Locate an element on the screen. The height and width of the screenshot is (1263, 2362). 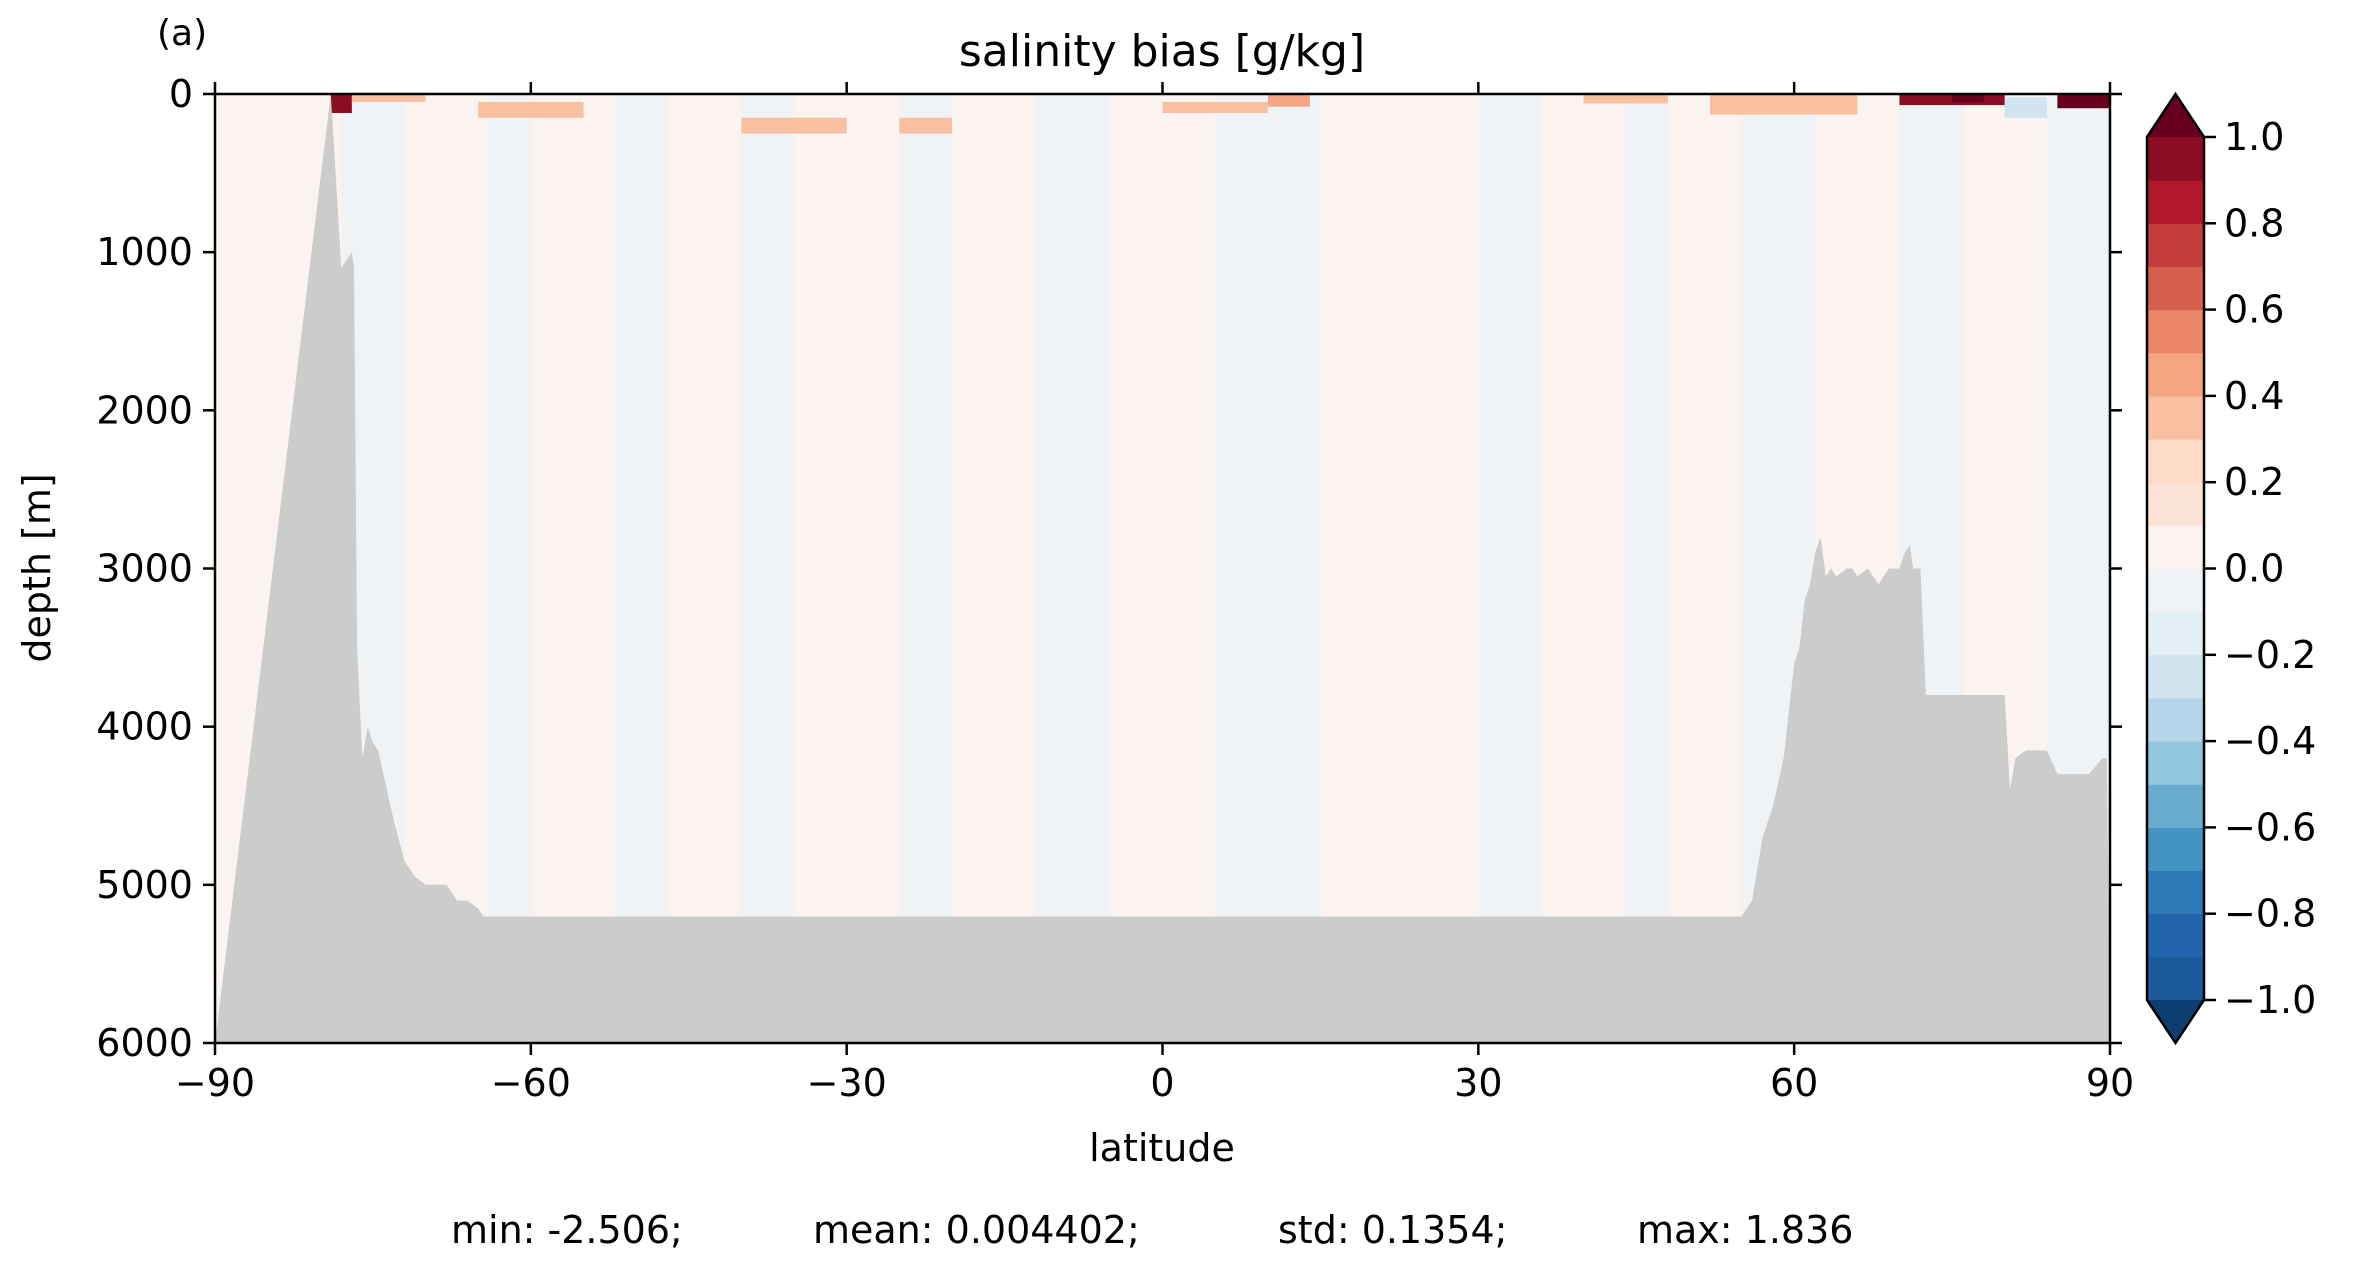
y-tick-label-1: 1000 is located at coordinates (144, 252).